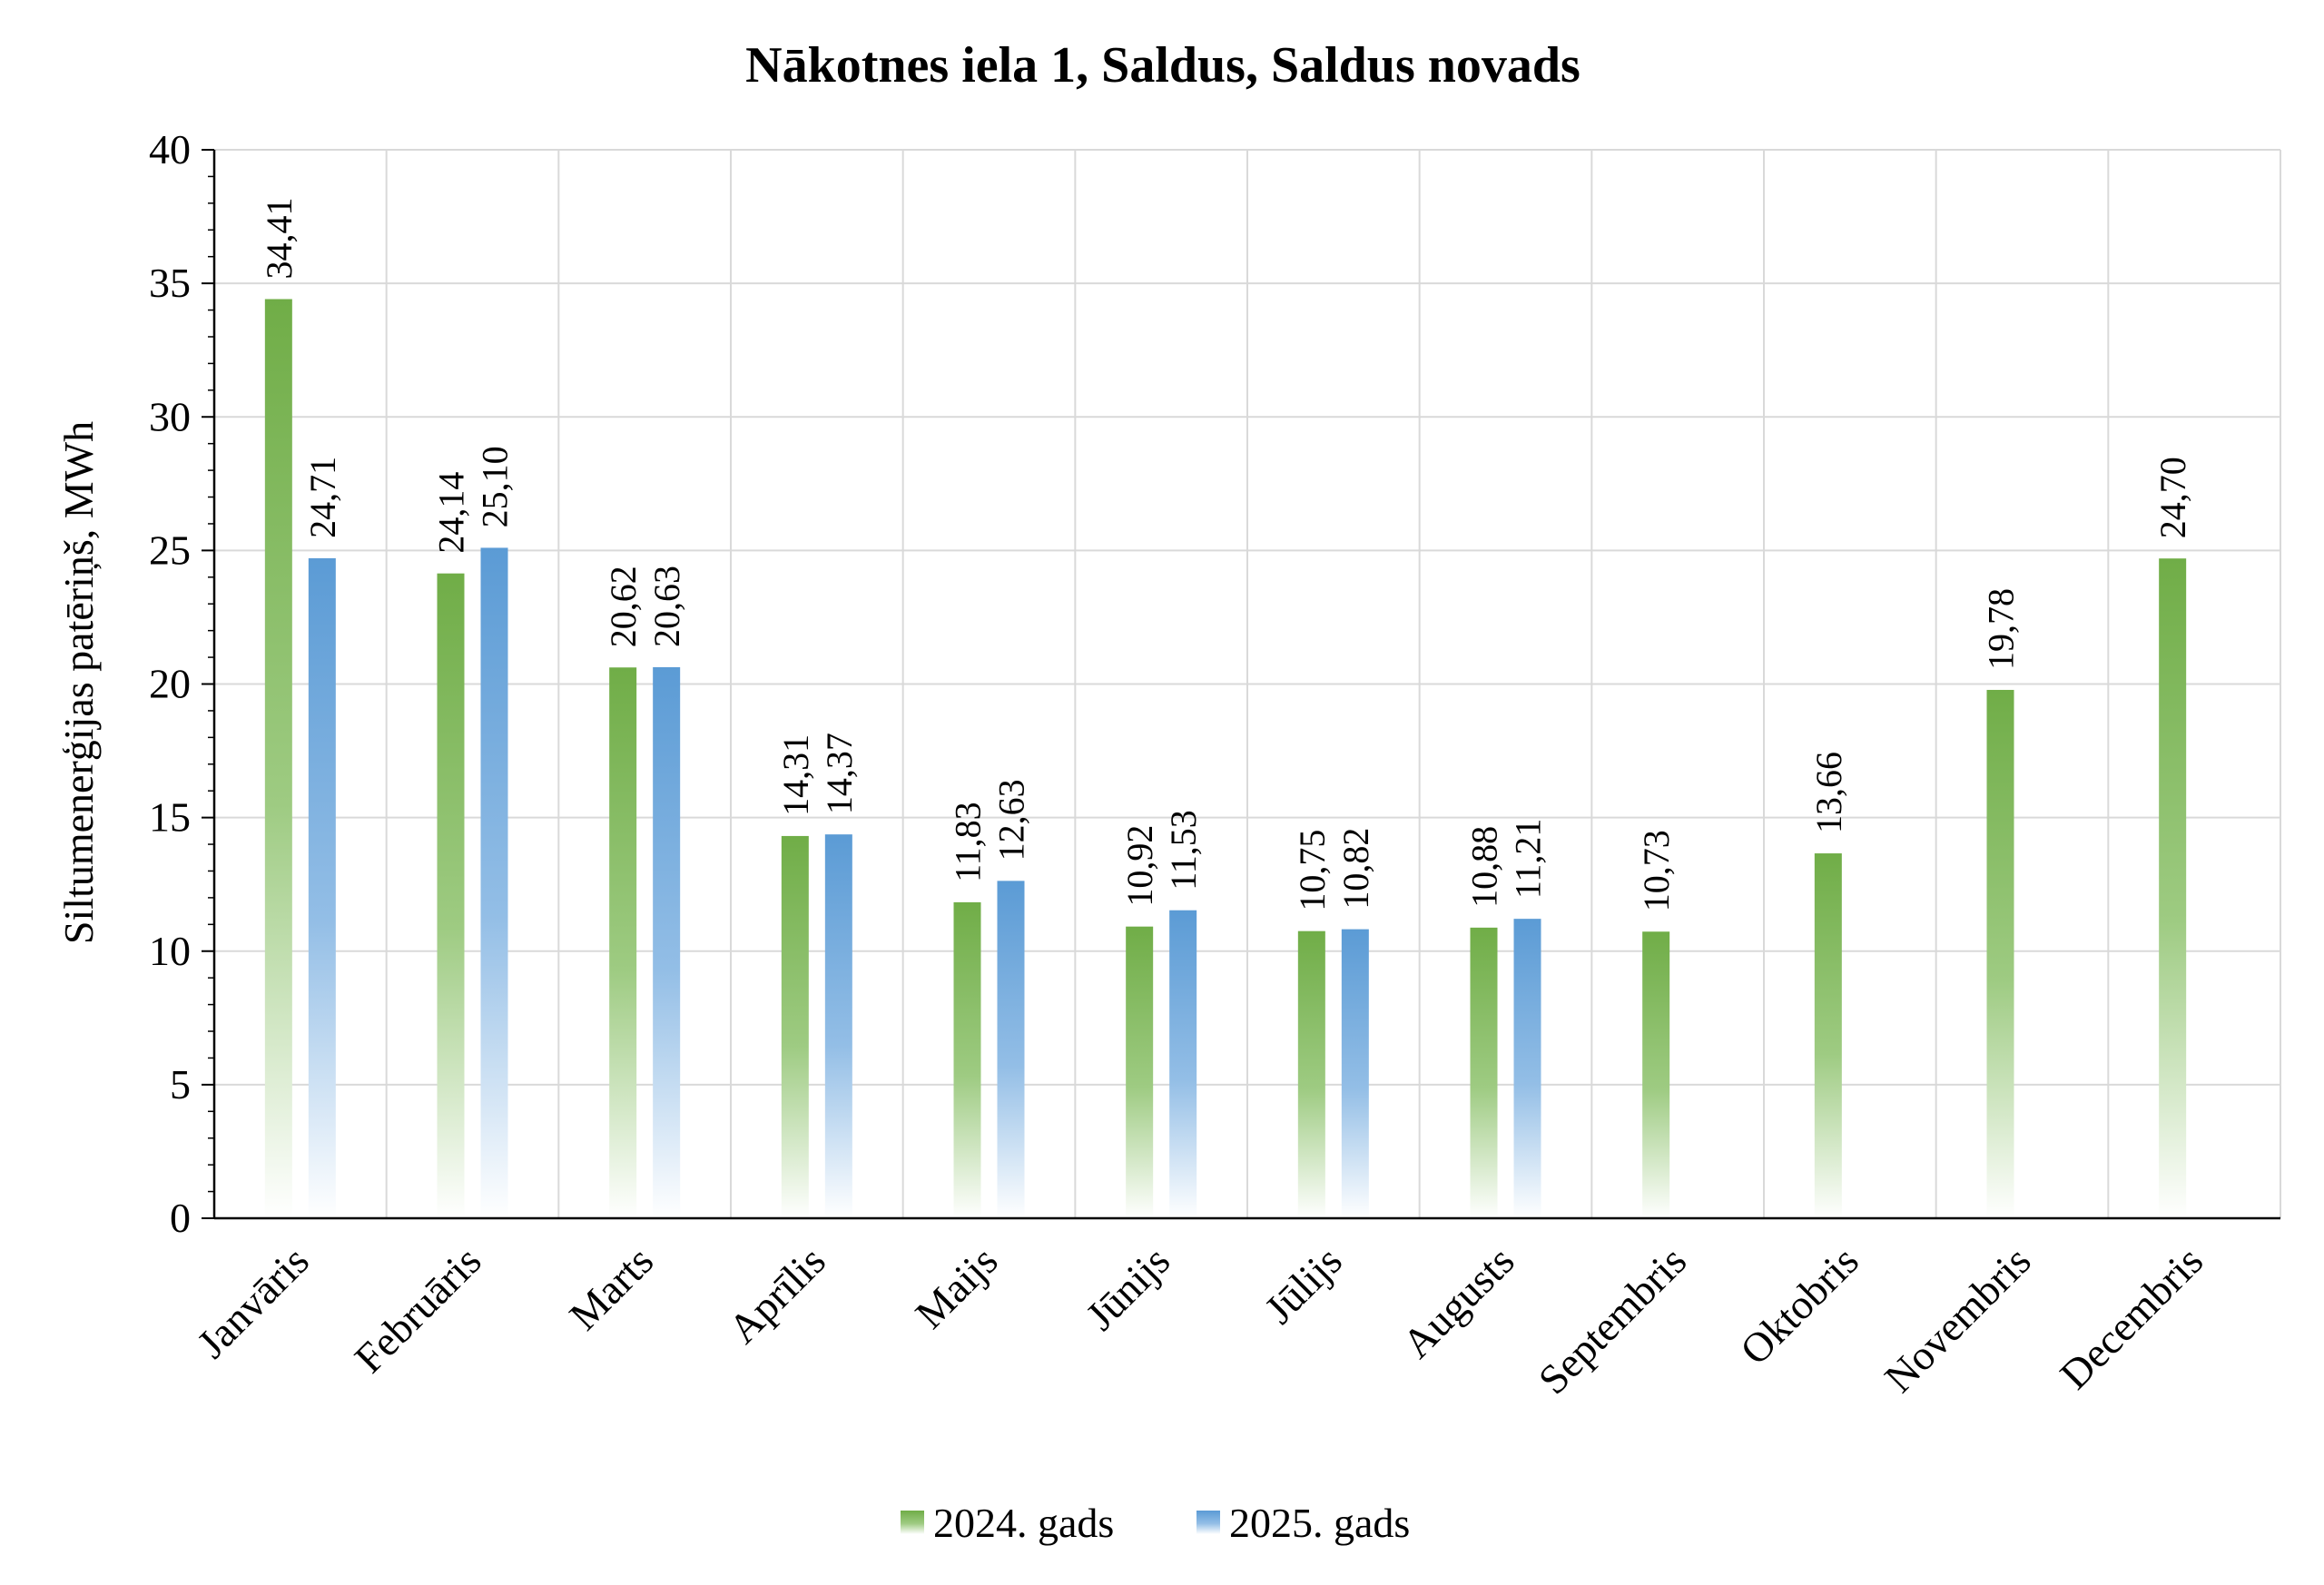 The image size is (2324, 1585). Describe the element at coordinates (1155, 1523) in the screenshot. I see `legend: 2024. gads 2025. gads` at that location.